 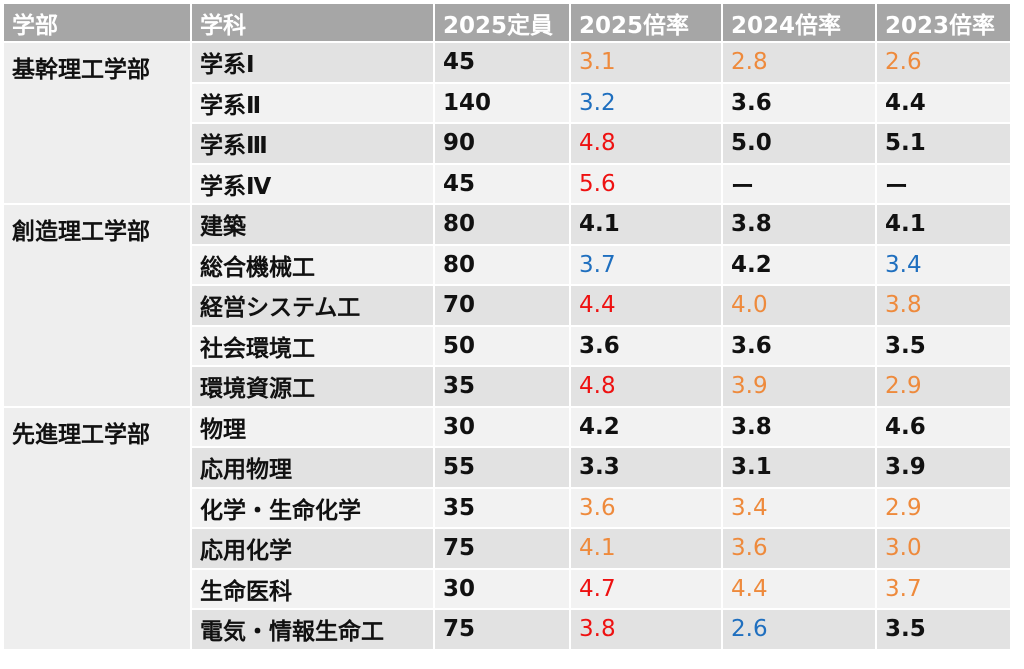 I want to click on header-capacity-2025: 2025定員, so click(x=502, y=22).